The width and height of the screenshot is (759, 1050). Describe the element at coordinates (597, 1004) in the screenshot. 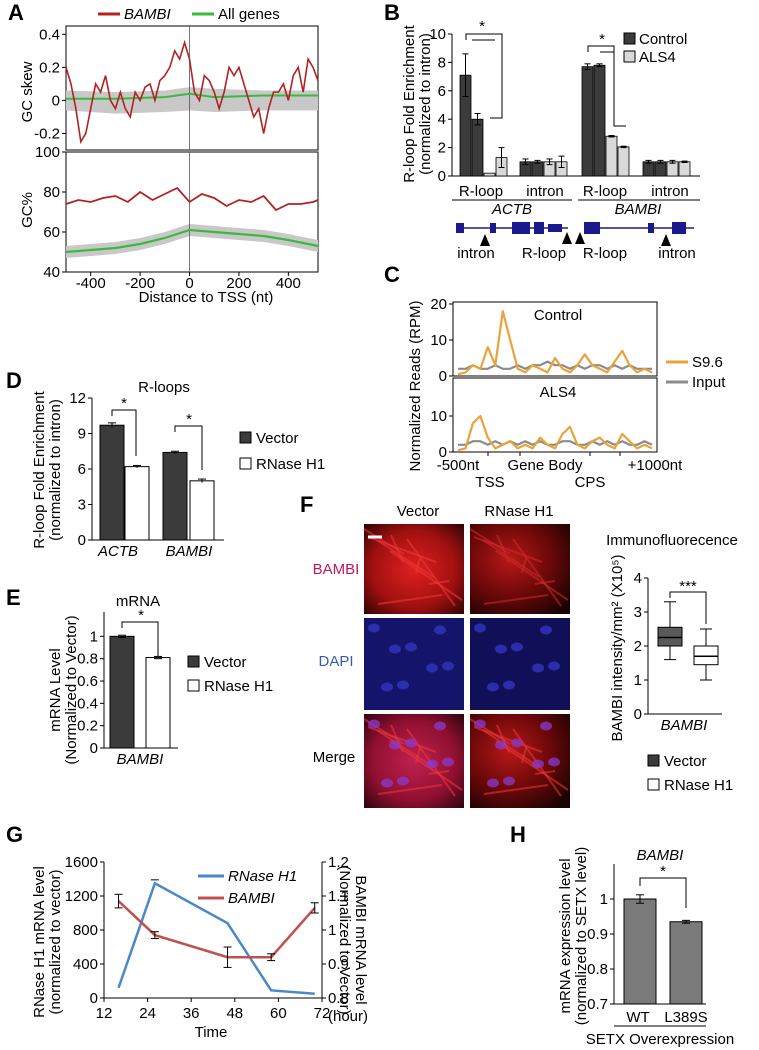

I see `h-ytick-label: 0.7` at that location.